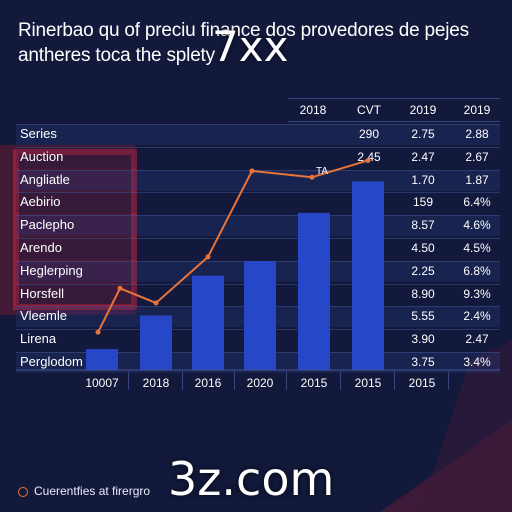  I want to click on table-header-3: 2019, so click(477, 110).